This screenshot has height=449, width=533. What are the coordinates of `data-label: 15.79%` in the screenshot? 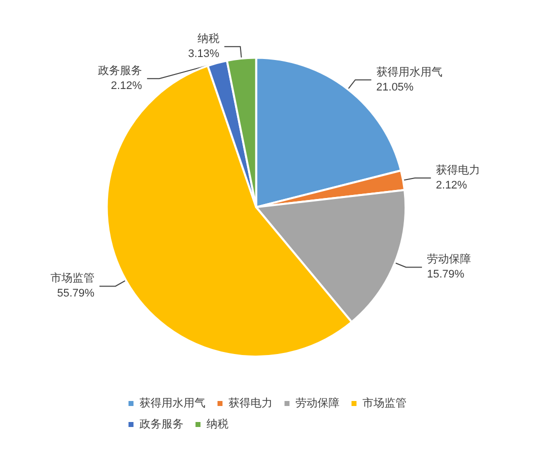 It's located at (445, 274).